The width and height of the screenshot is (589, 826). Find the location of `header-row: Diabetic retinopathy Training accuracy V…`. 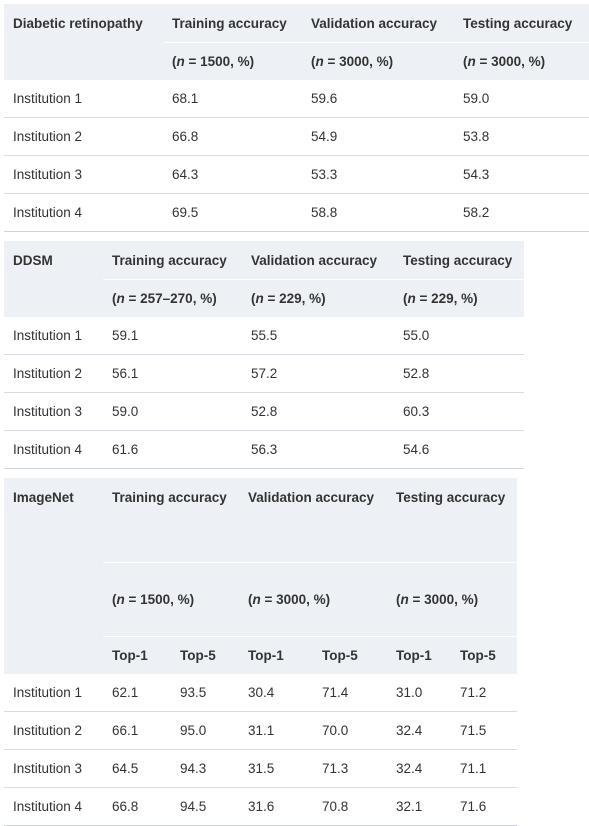

header-row: Diabetic retinopathy Training accuracy V… is located at coordinates (296, 23).